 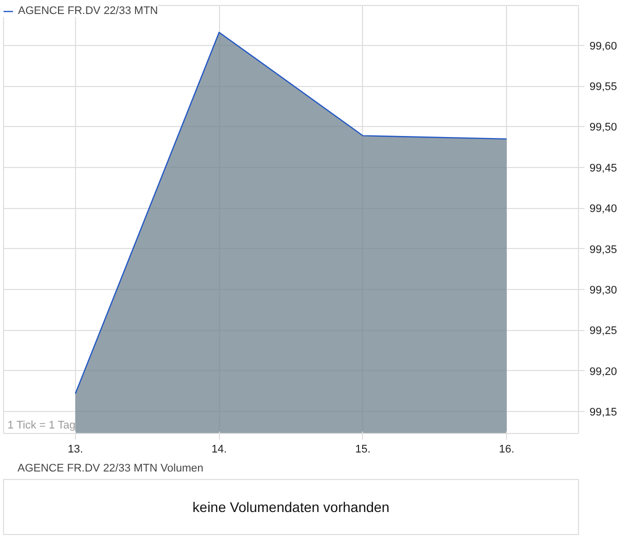 What do you see at coordinates (604, 209) in the screenshot?
I see `y-tick-label: 99,40` at bounding box center [604, 209].